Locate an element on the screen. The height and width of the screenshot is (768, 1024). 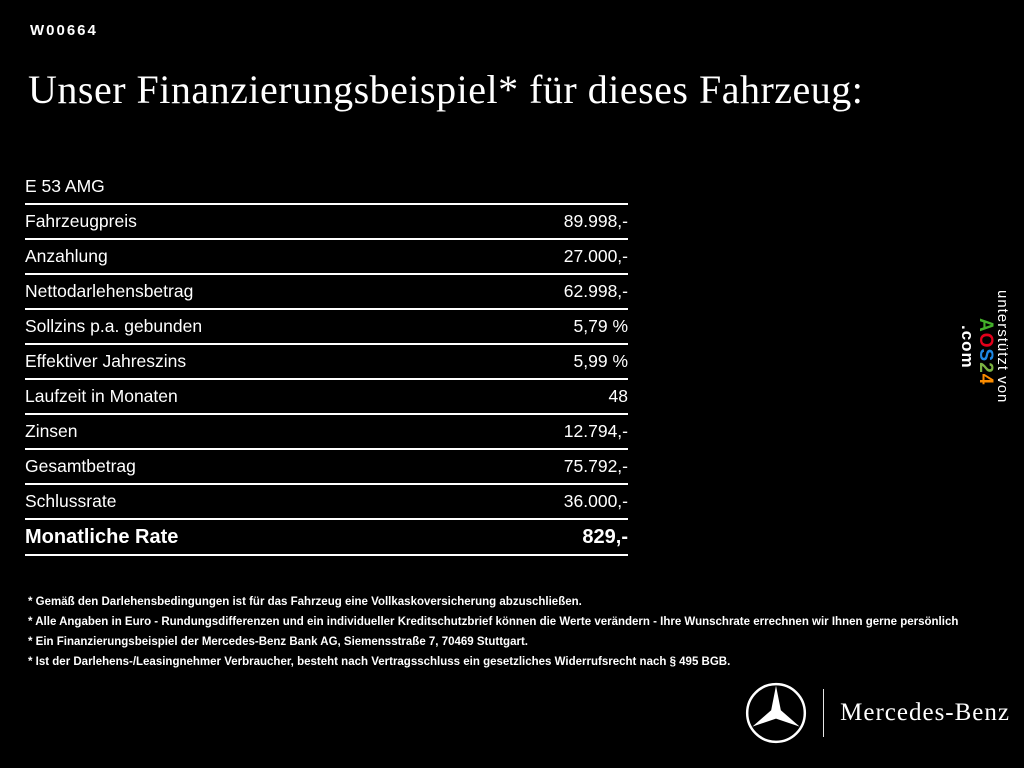
mercedes-star-icon is located at coordinates (776, 713).